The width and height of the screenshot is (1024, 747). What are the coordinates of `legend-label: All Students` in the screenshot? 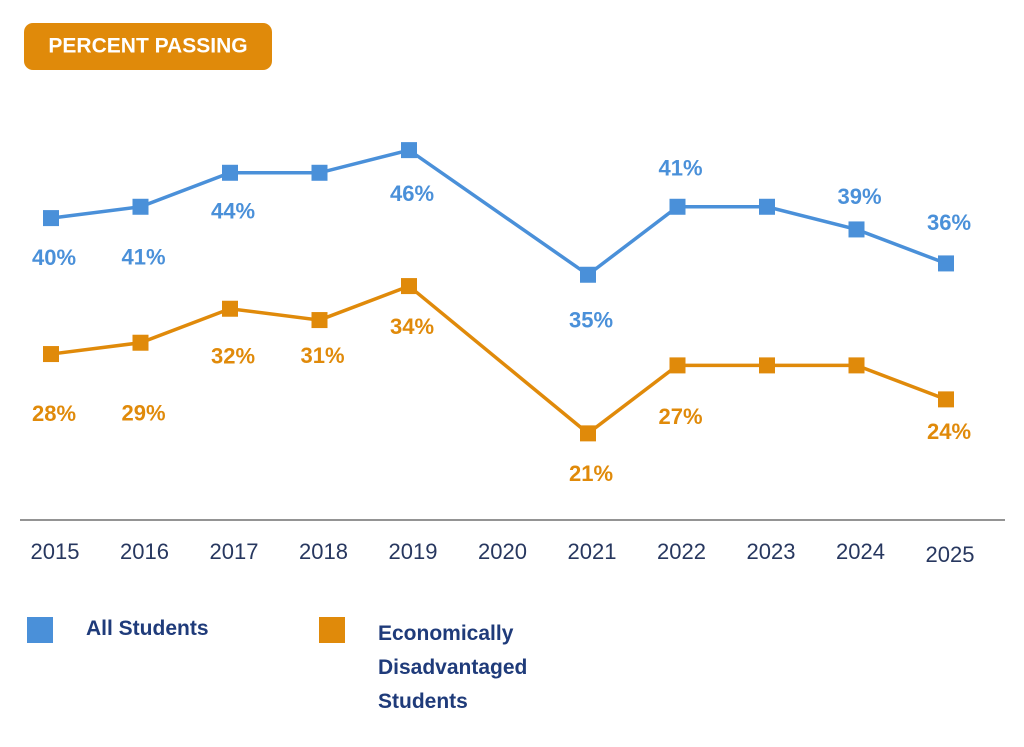 It's located at (147, 628).